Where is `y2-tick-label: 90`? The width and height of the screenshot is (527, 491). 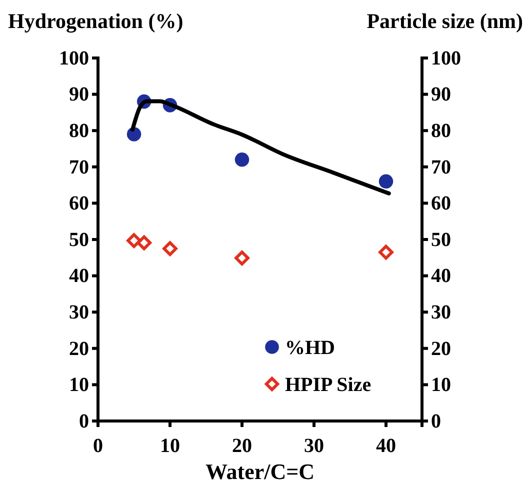
y2-tick-label: 90 is located at coordinates (441, 95).